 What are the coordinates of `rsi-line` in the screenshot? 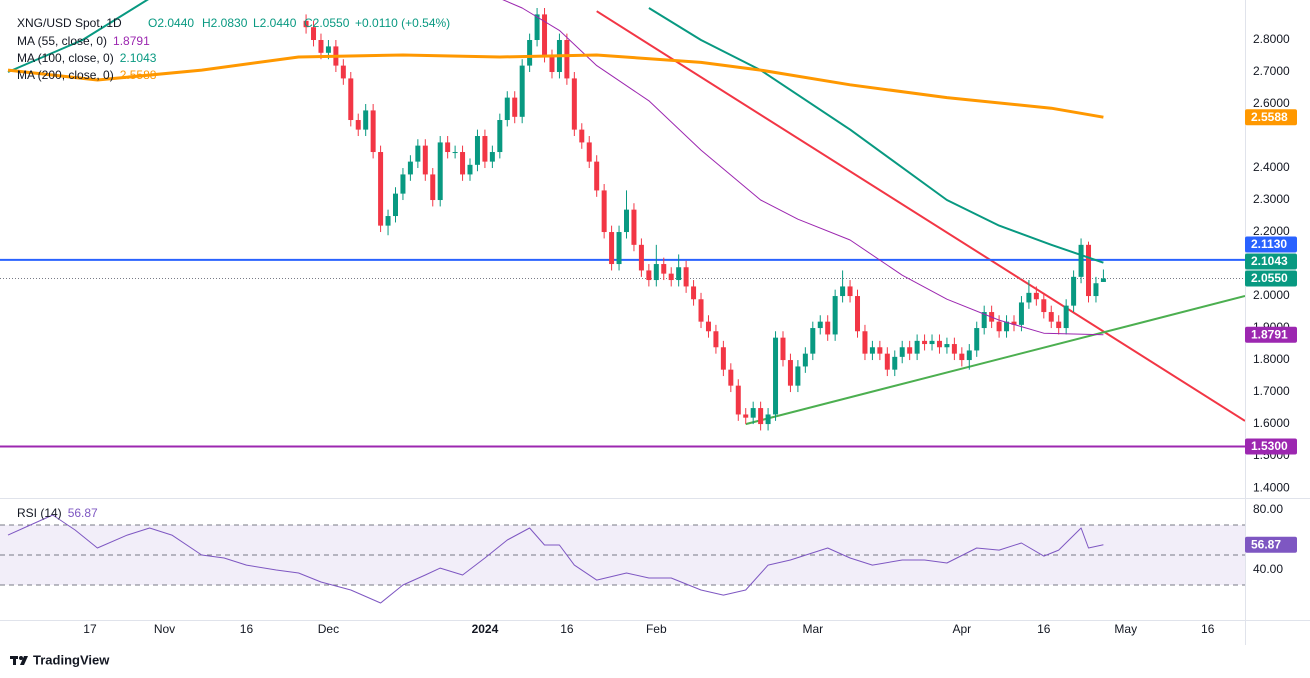 It's located at (555, 559).